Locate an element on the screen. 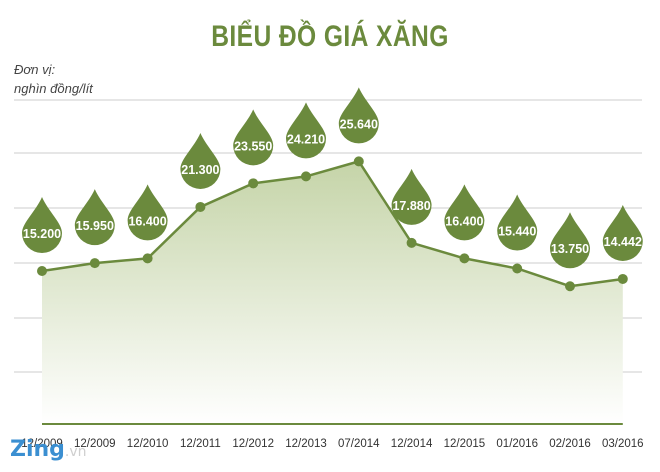 This screenshot has width=660, height=472. data-label: 21.300 is located at coordinates (200, 170).